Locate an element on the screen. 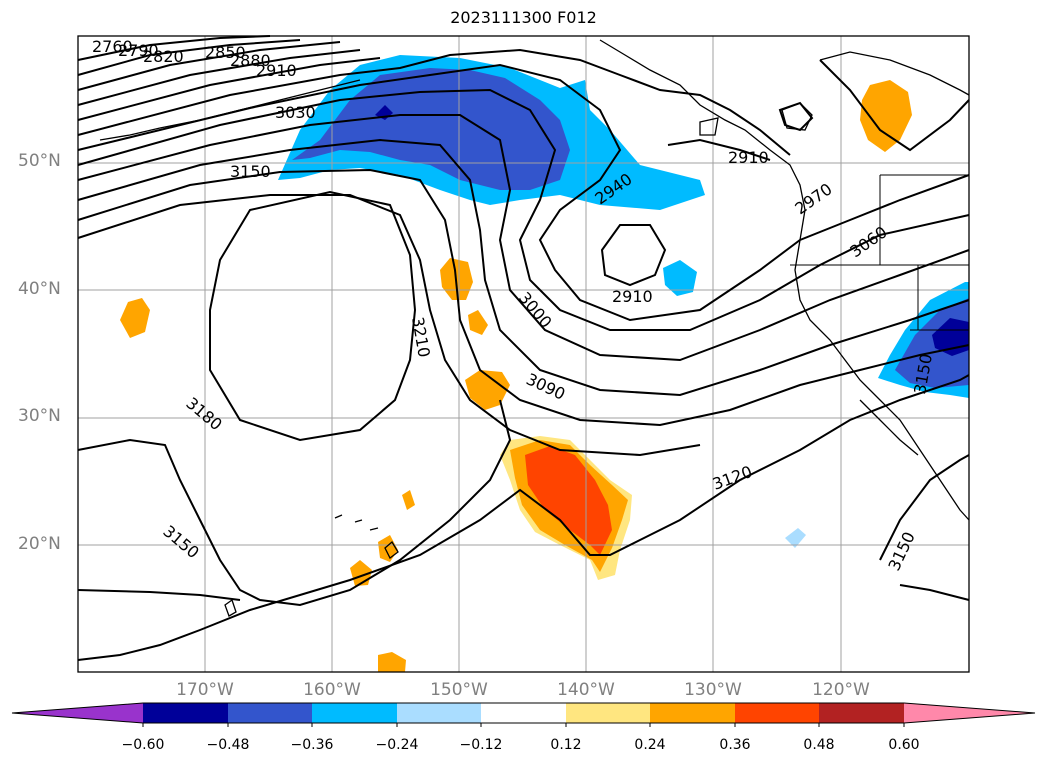 The height and width of the screenshot is (765, 1047). colorbar-tick-label: 0.12 is located at coordinates (566, 745).